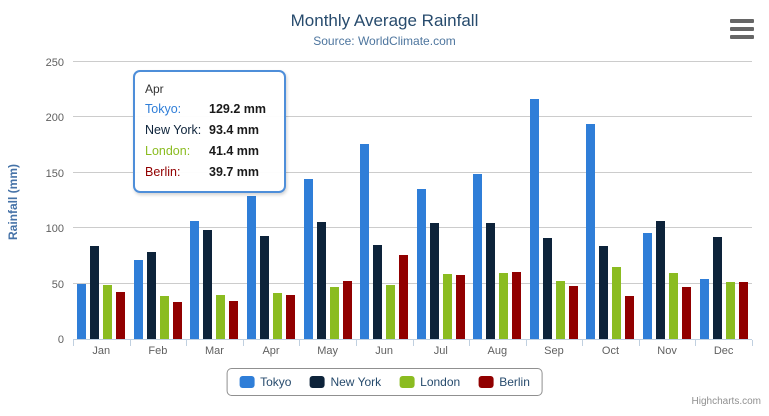 Image resolution: width=769 pixels, height=416 pixels. What do you see at coordinates (547, 288) in the screenshot?
I see `bar-new-york-sep` at bounding box center [547, 288].